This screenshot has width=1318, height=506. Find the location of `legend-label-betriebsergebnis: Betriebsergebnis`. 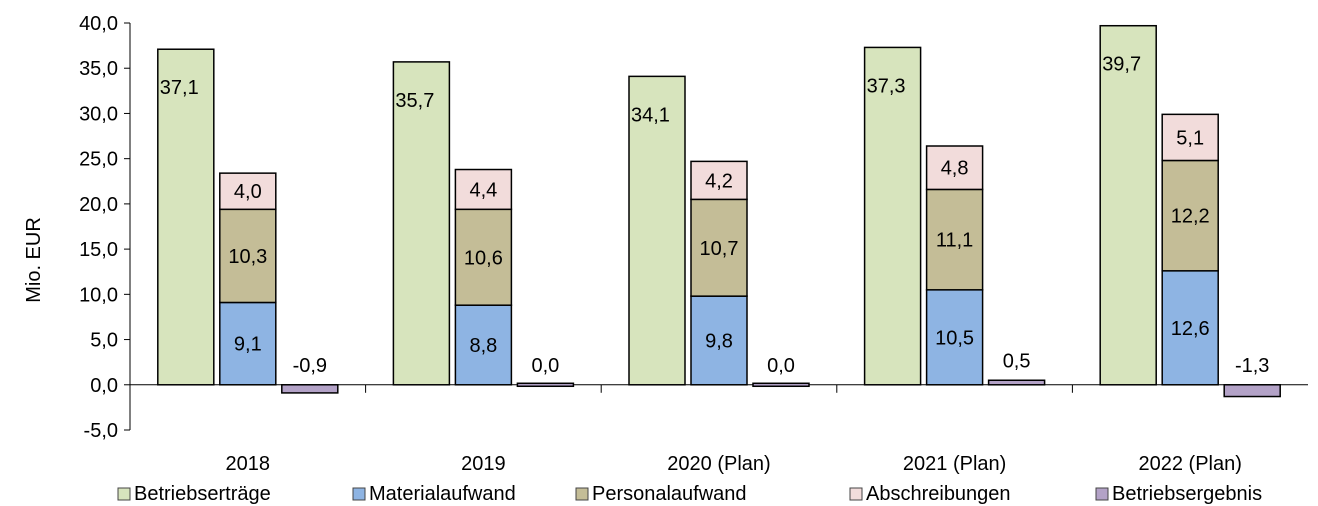

legend-label-betriebsergebnis: Betriebsergebnis is located at coordinates (1187, 494).